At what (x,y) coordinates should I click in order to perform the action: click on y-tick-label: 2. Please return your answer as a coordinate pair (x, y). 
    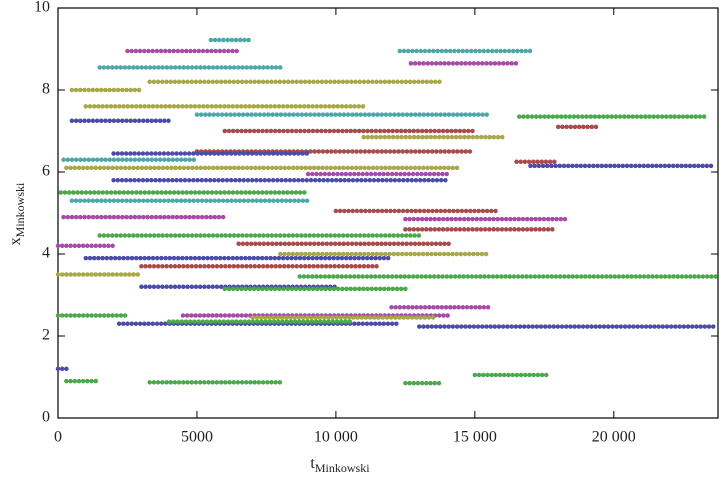
    Looking at the image, I should click on (46, 335).